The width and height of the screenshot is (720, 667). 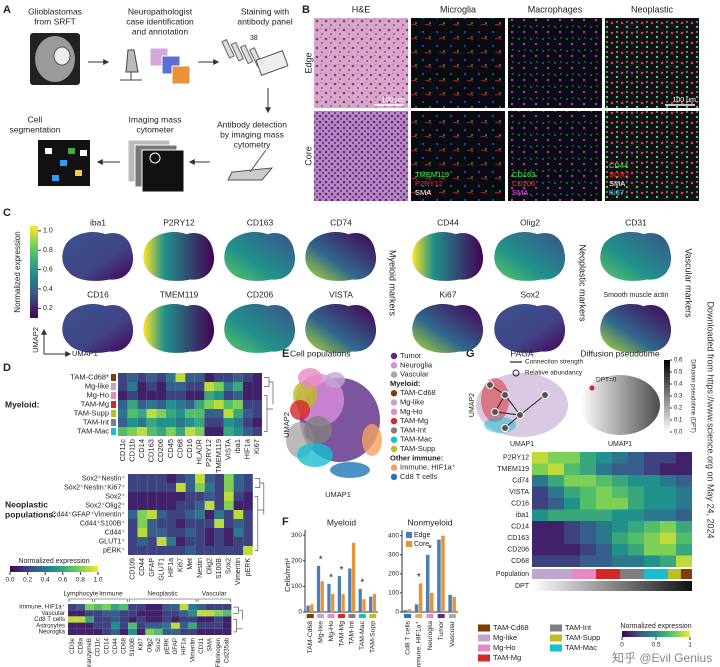 I want to click on row-label: Neuroglia, so click(x=52, y=632).